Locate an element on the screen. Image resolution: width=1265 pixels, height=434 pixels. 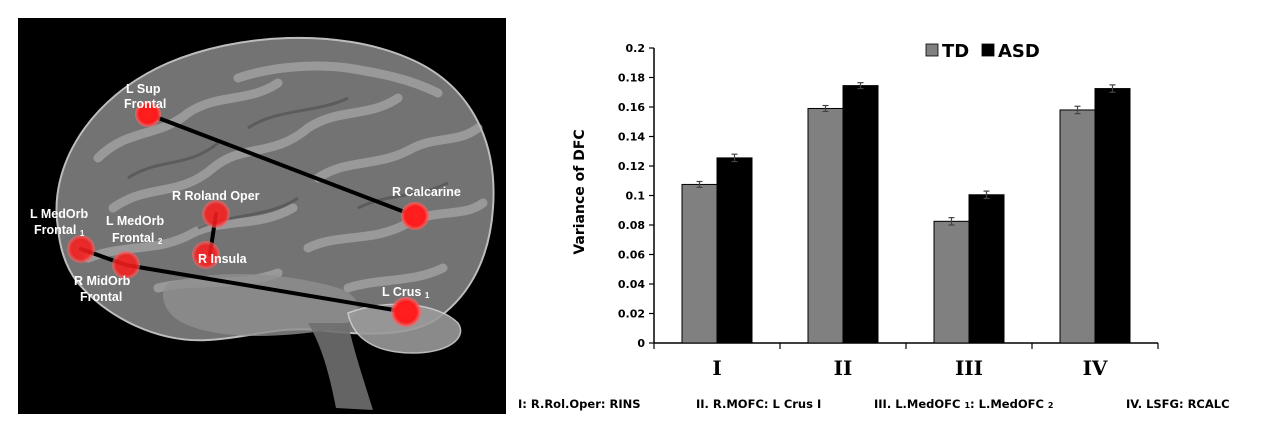
label-l-sup-frontal-line1: L Sup is located at coordinates (143, 89).